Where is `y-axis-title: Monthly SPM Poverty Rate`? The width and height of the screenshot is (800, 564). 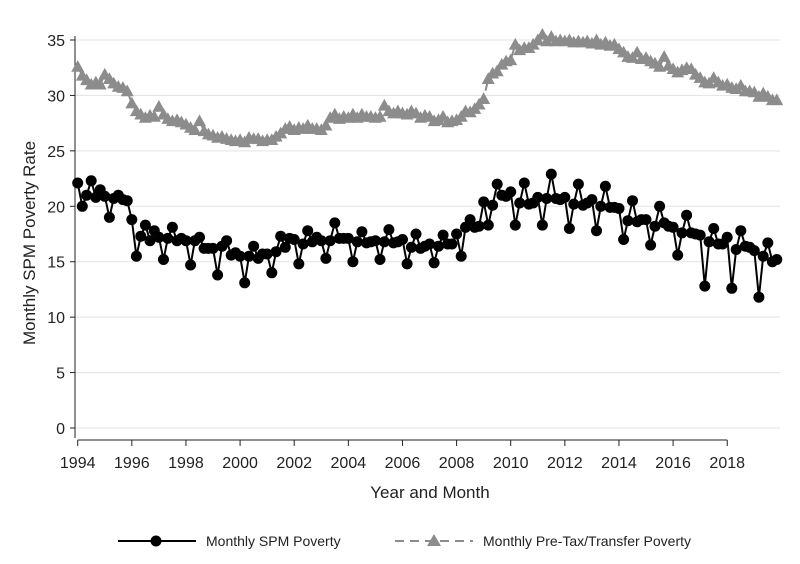
y-axis-title: Monthly SPM Poverty Rate is located at coordinates (29, 243).